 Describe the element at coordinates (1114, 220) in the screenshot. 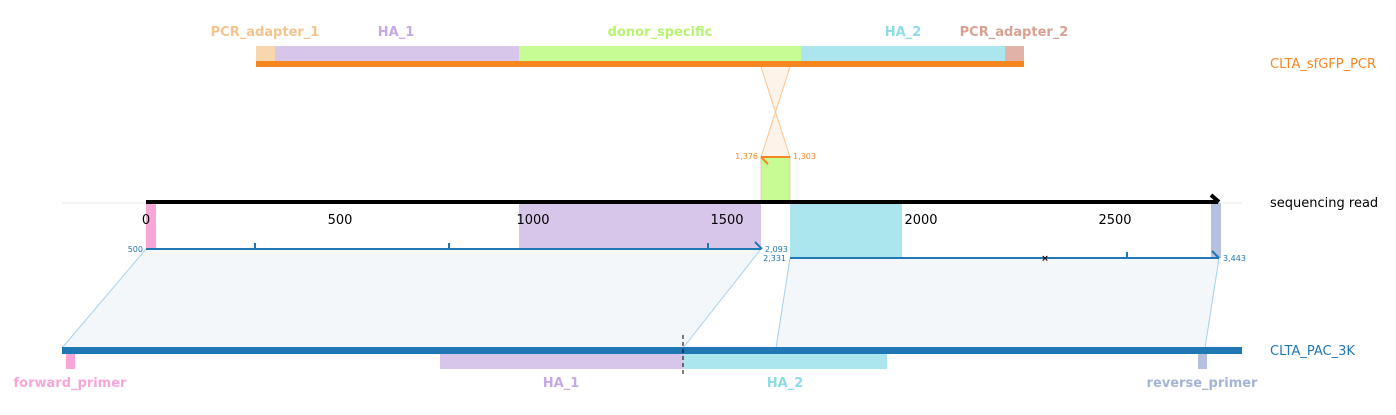

I see `axis-tick-2500: 2500` at that location.